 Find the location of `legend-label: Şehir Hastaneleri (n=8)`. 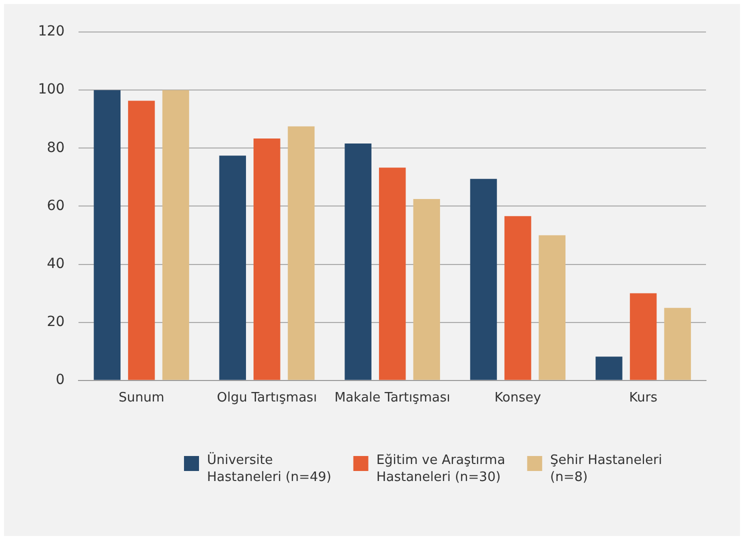

legend-label: Şehir Hastaneleri (n=8) is located at coordinates (606, 468).